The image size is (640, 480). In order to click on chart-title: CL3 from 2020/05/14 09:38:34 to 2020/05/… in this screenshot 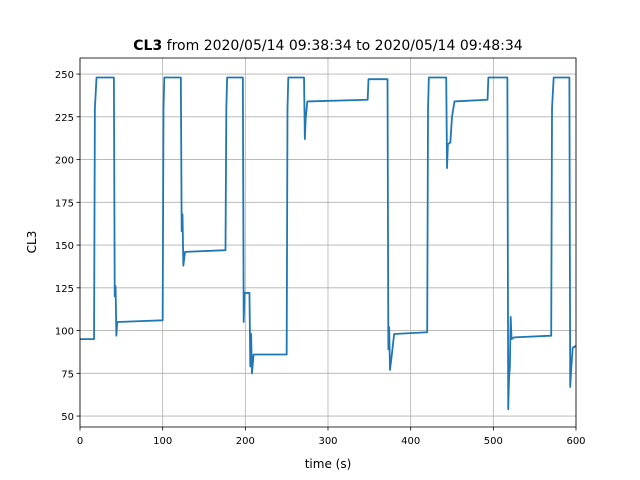, I will do `click(328, 46)`.